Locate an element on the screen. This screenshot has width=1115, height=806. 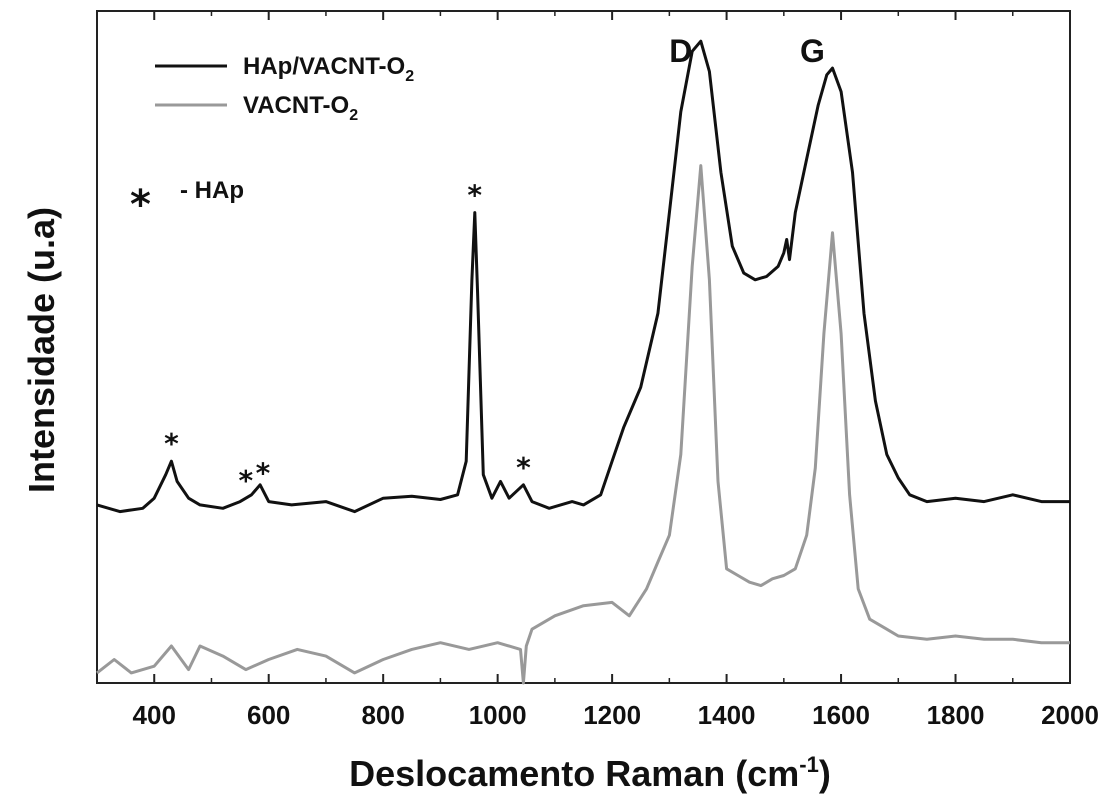
x-tick-label-400: 400 is located at coordinates (154, 715).